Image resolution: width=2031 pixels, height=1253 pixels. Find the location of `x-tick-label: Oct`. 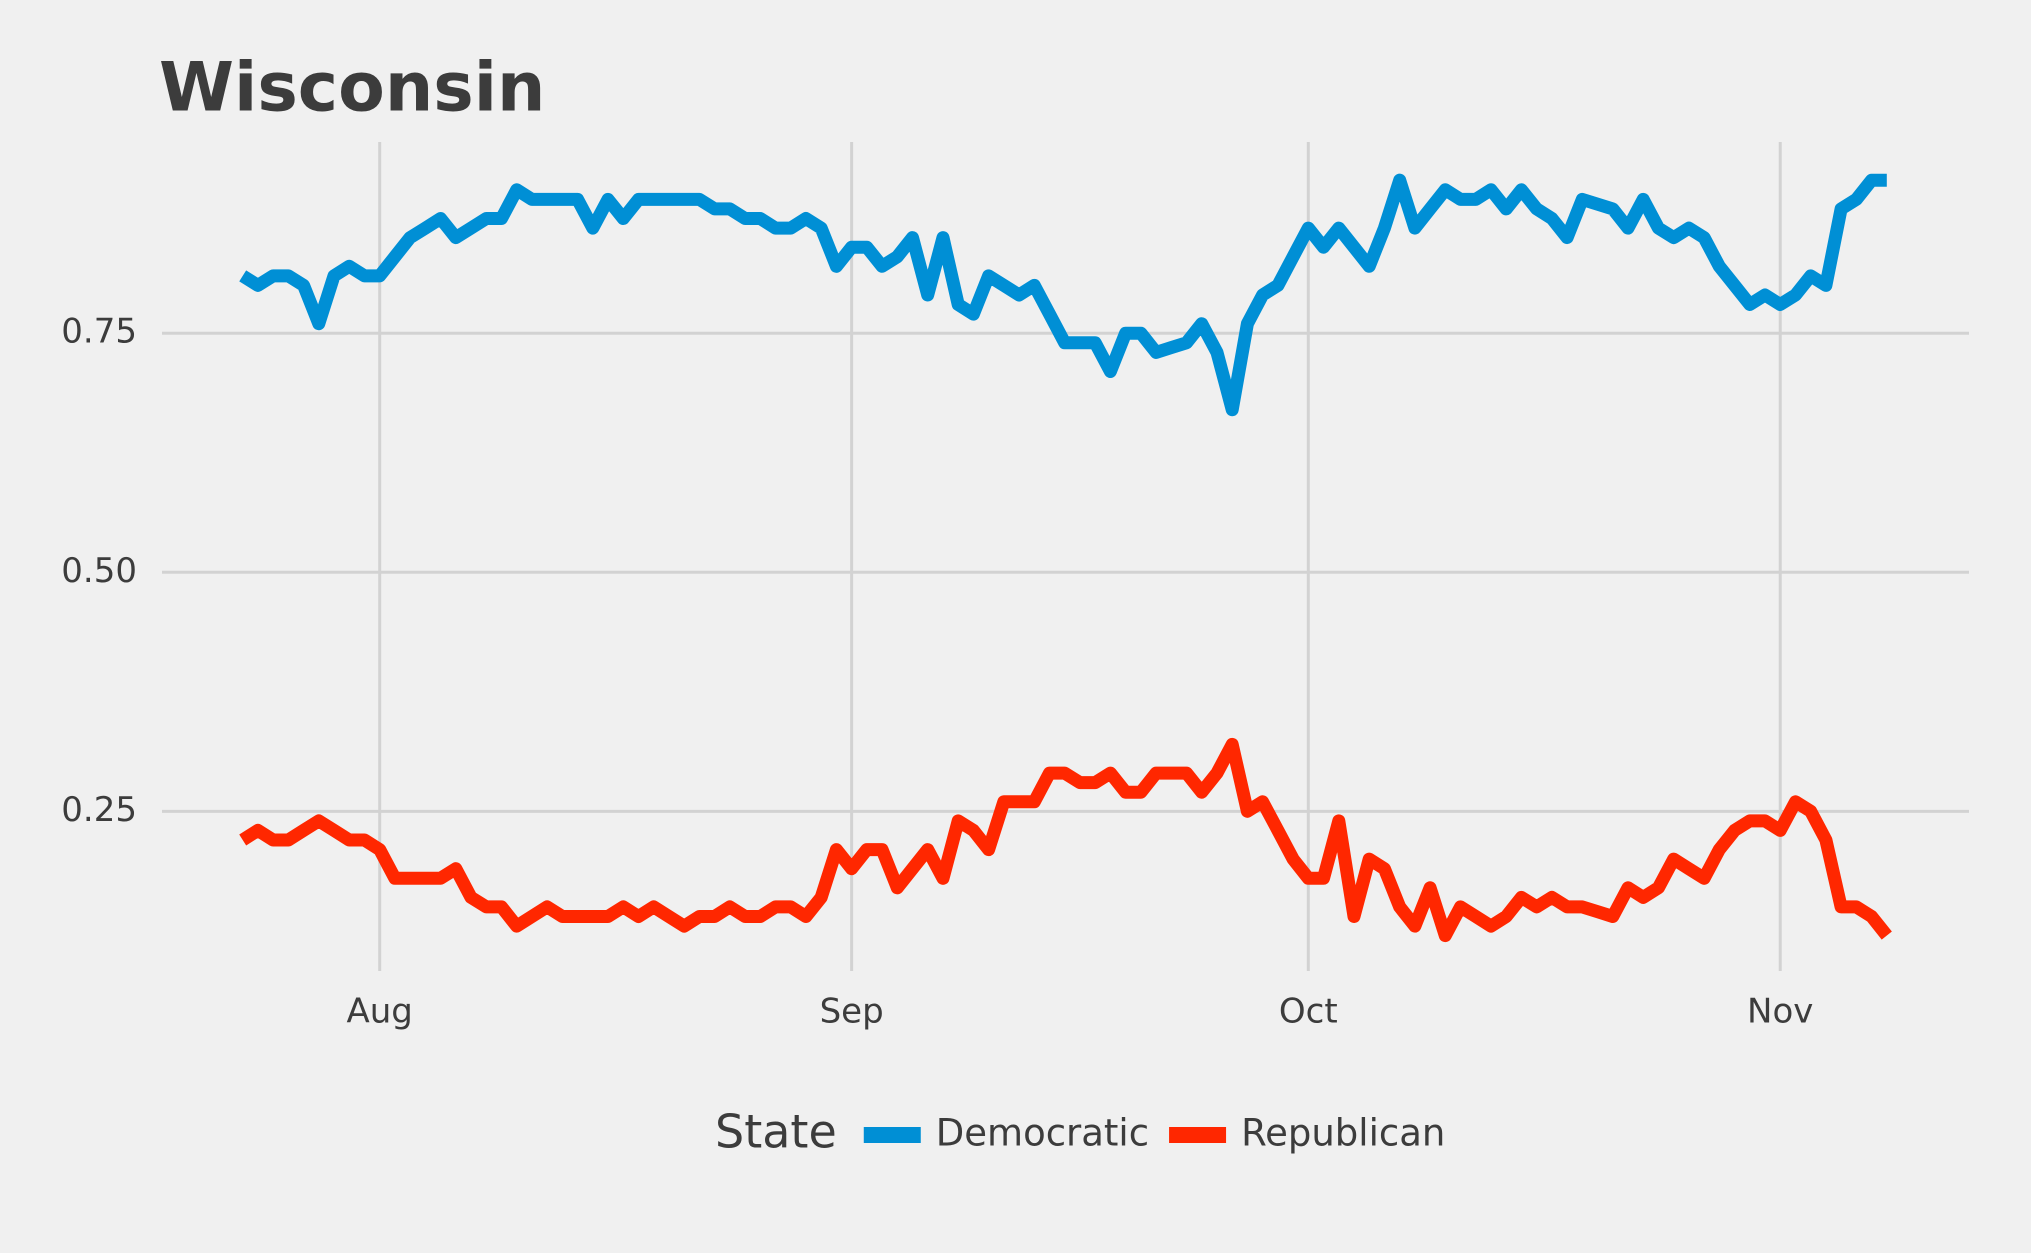

x-tick-label: Oct is located at coordinates (1308, 1012).